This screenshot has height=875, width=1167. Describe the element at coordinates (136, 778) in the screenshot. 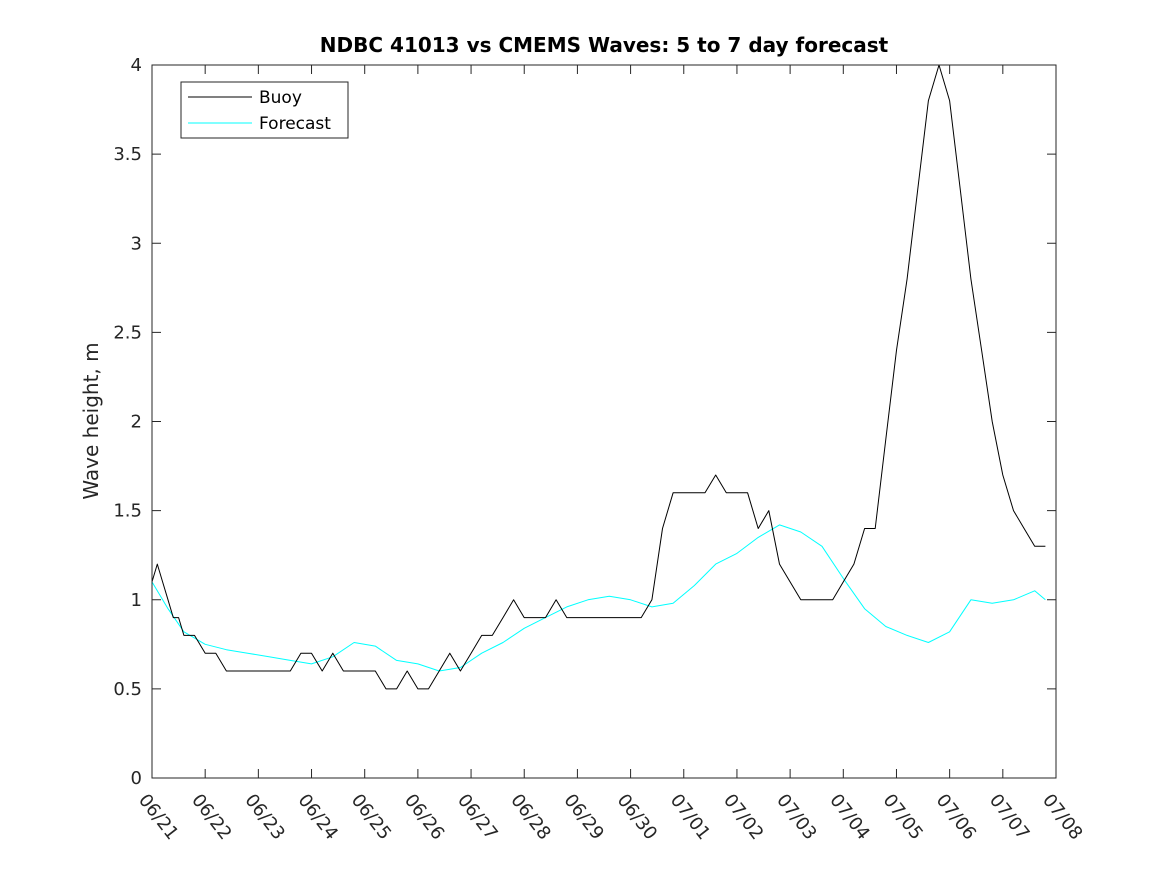

I see `y-tick-label: 0` at that location.